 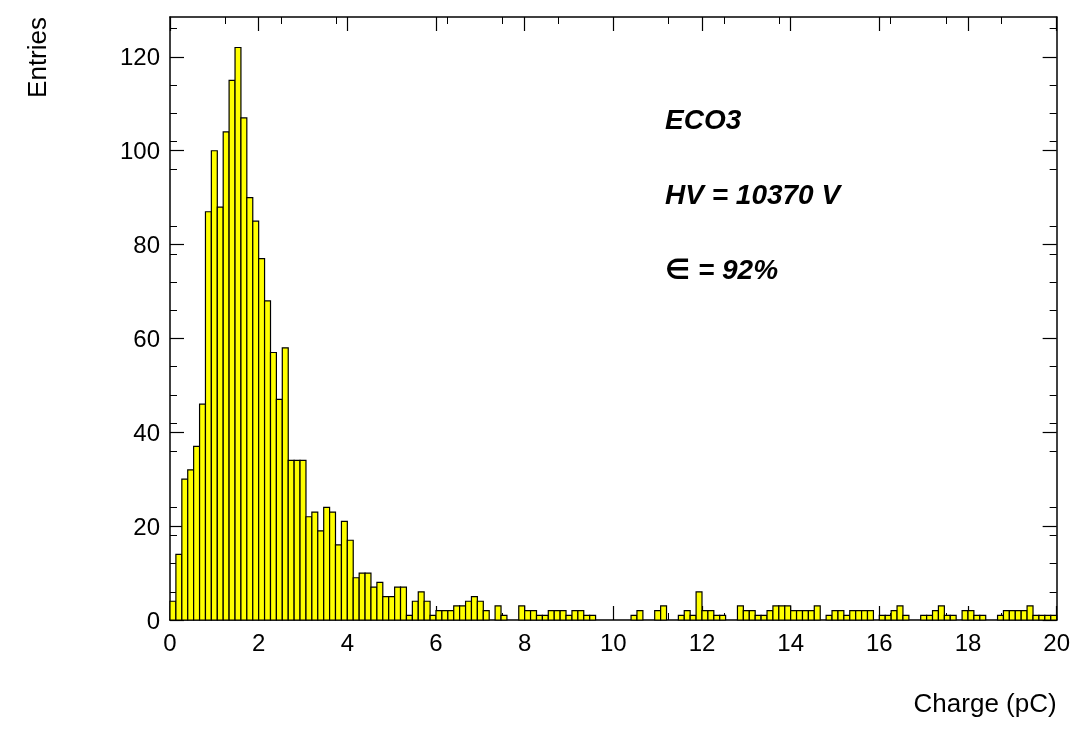 I want to click on y-axis-title: Entries, so click(x=37, y=57).